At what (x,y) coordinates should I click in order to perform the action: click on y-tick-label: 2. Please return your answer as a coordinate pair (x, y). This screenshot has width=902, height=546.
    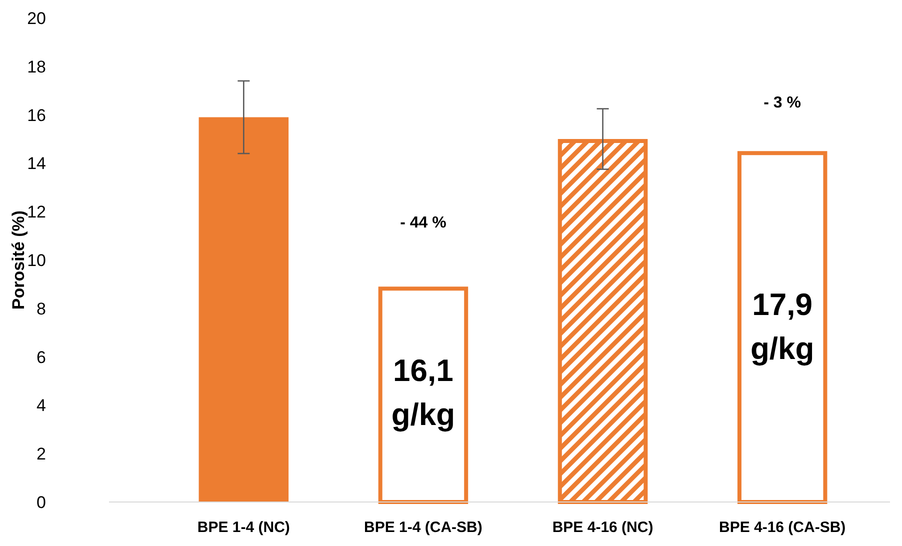
    Looking at the image, I should click on (41, 454).